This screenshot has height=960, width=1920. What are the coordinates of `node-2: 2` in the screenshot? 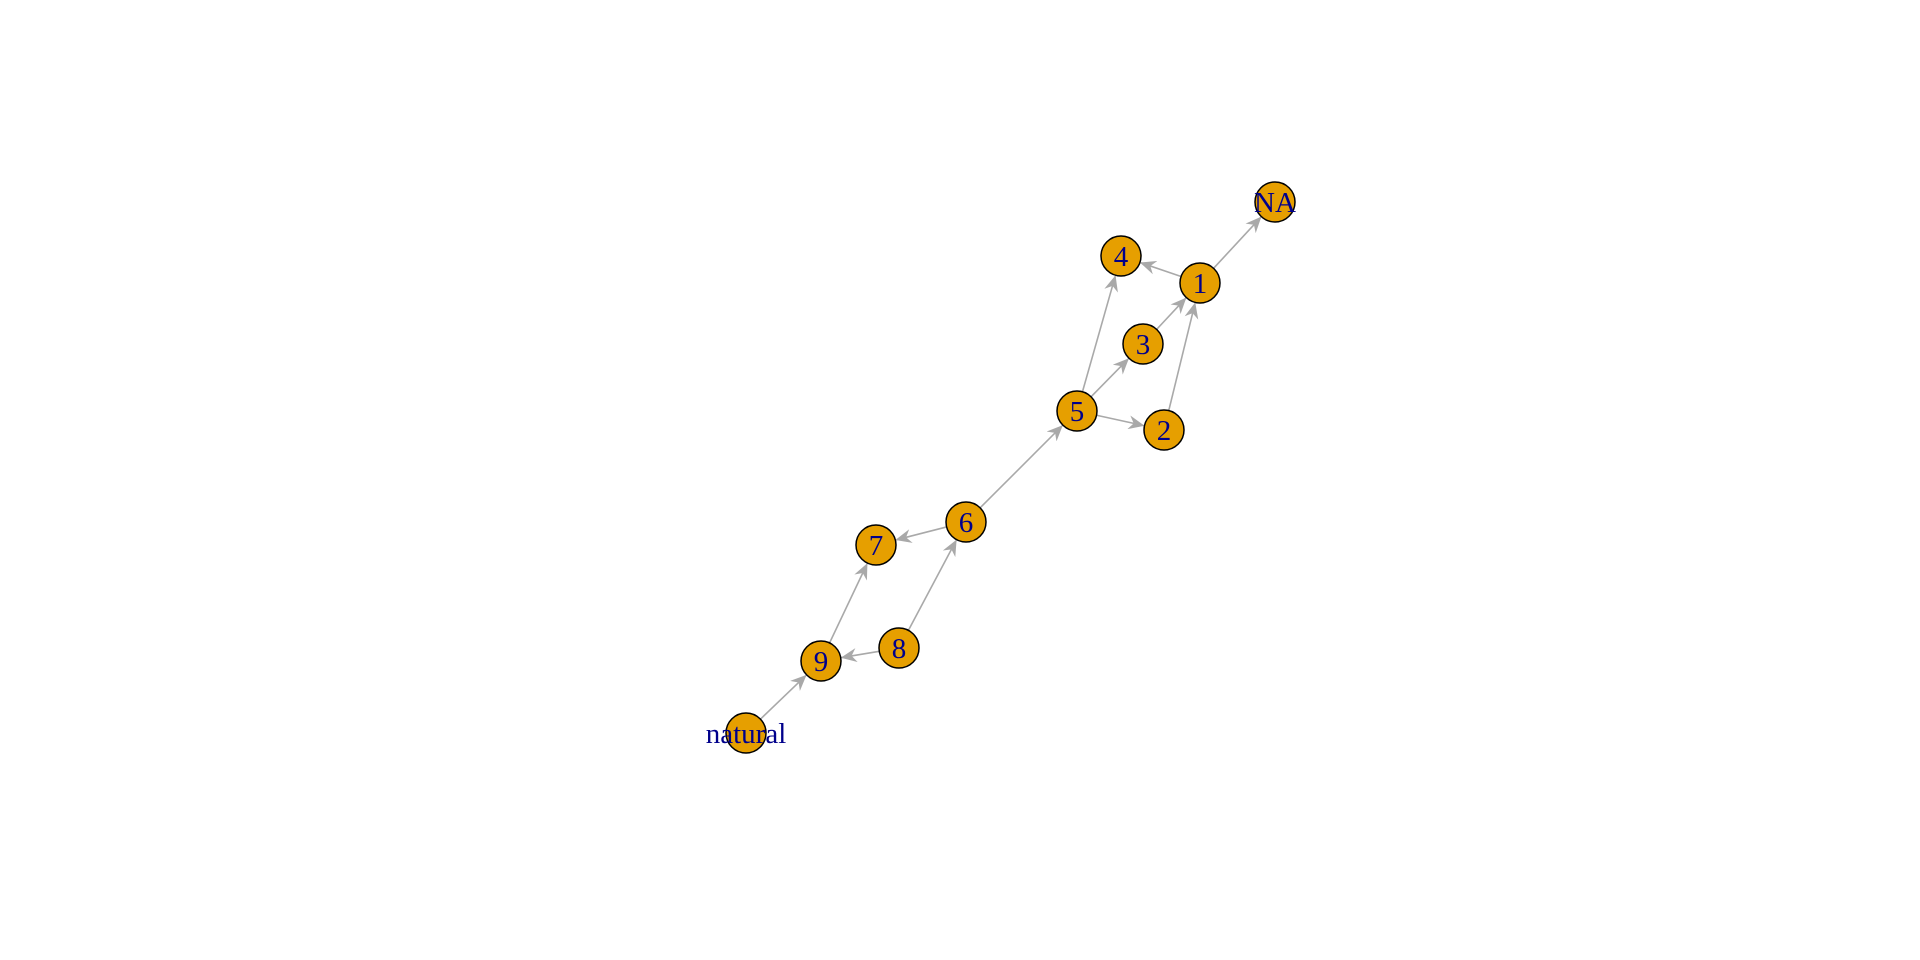 It's located at (1164, 430).